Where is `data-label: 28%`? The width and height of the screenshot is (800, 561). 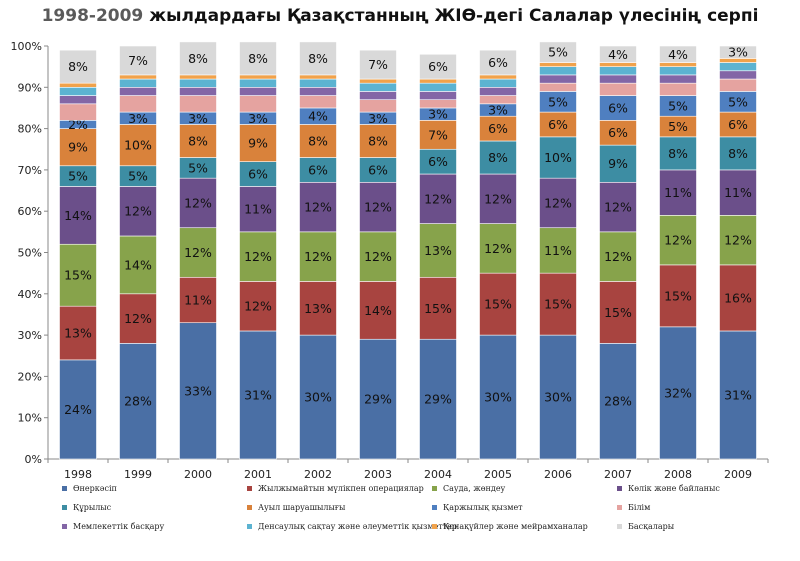
data-label: 28% is located at coordinates (618, 401).